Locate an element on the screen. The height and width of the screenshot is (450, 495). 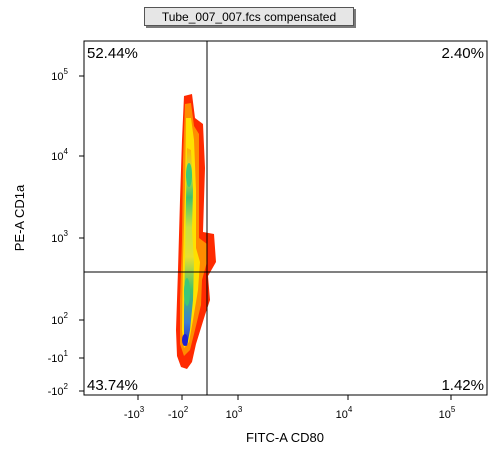
y-axis-label: PE-A CD1a is located at coordinates (19, 217).